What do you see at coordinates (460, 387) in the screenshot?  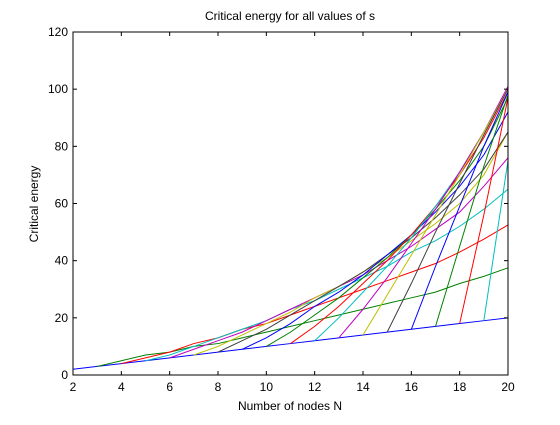 I see `x-tick-label: 18` at bounding box center [460, 387].